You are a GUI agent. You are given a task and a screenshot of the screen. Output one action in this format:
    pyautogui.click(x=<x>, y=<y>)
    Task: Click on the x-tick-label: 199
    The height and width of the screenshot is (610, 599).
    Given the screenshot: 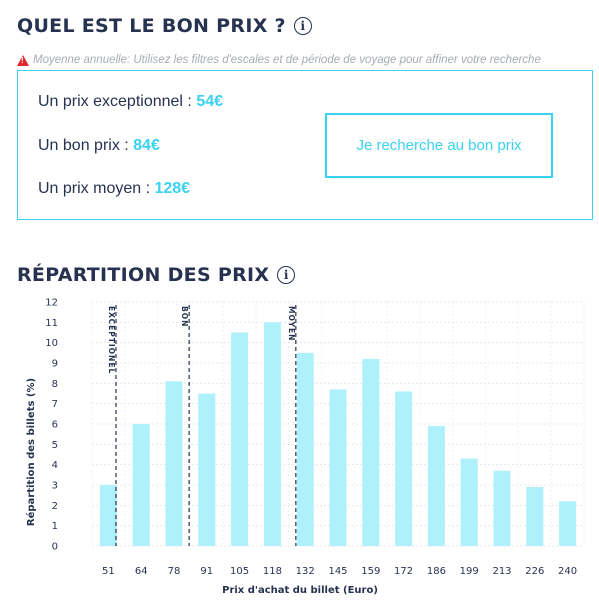 What is the action you would take?
    pyautogui.click(x=469, y=571)
    